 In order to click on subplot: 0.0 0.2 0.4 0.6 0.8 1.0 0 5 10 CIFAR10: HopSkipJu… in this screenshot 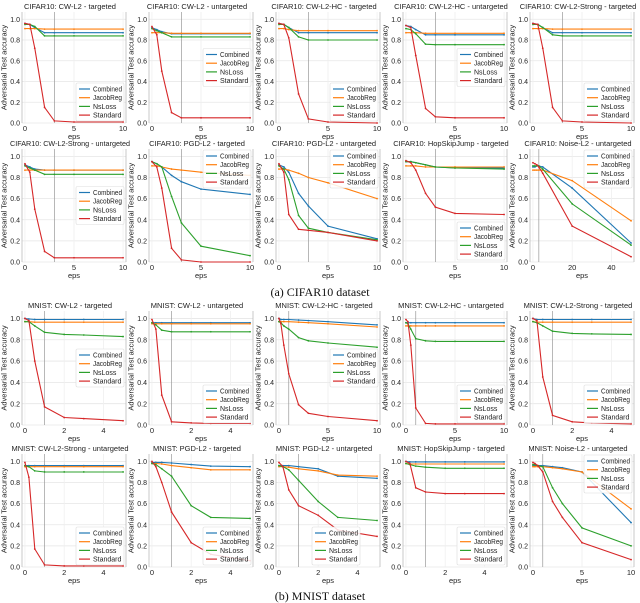, I will do `click(445, 209)`.